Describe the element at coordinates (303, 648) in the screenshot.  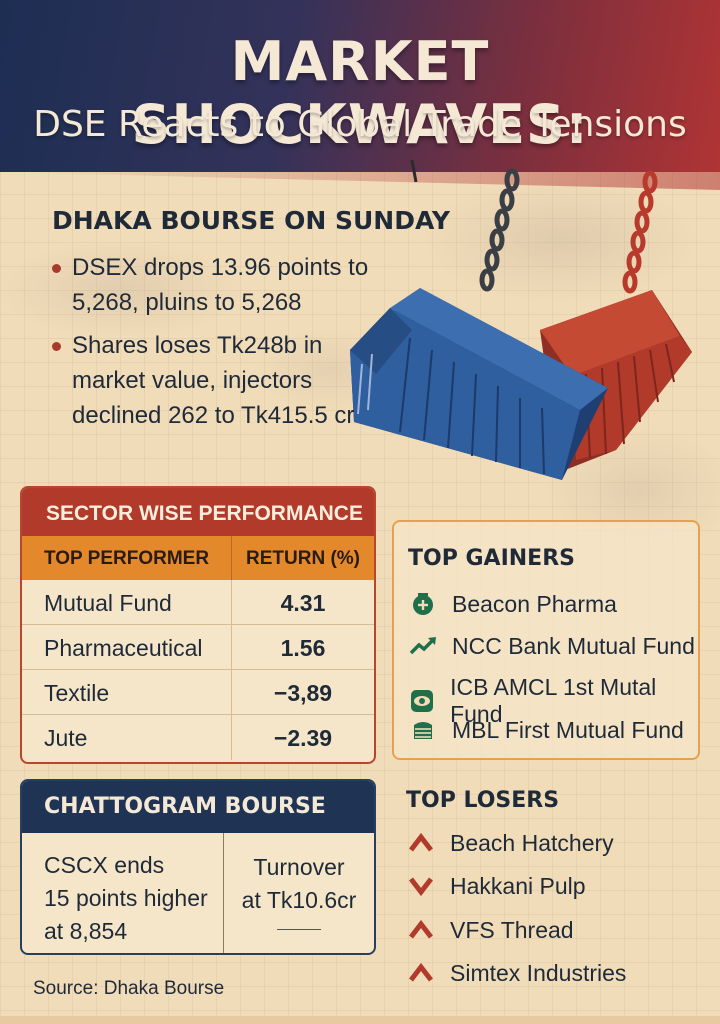
I see `sector-return: 1.56` at that location.